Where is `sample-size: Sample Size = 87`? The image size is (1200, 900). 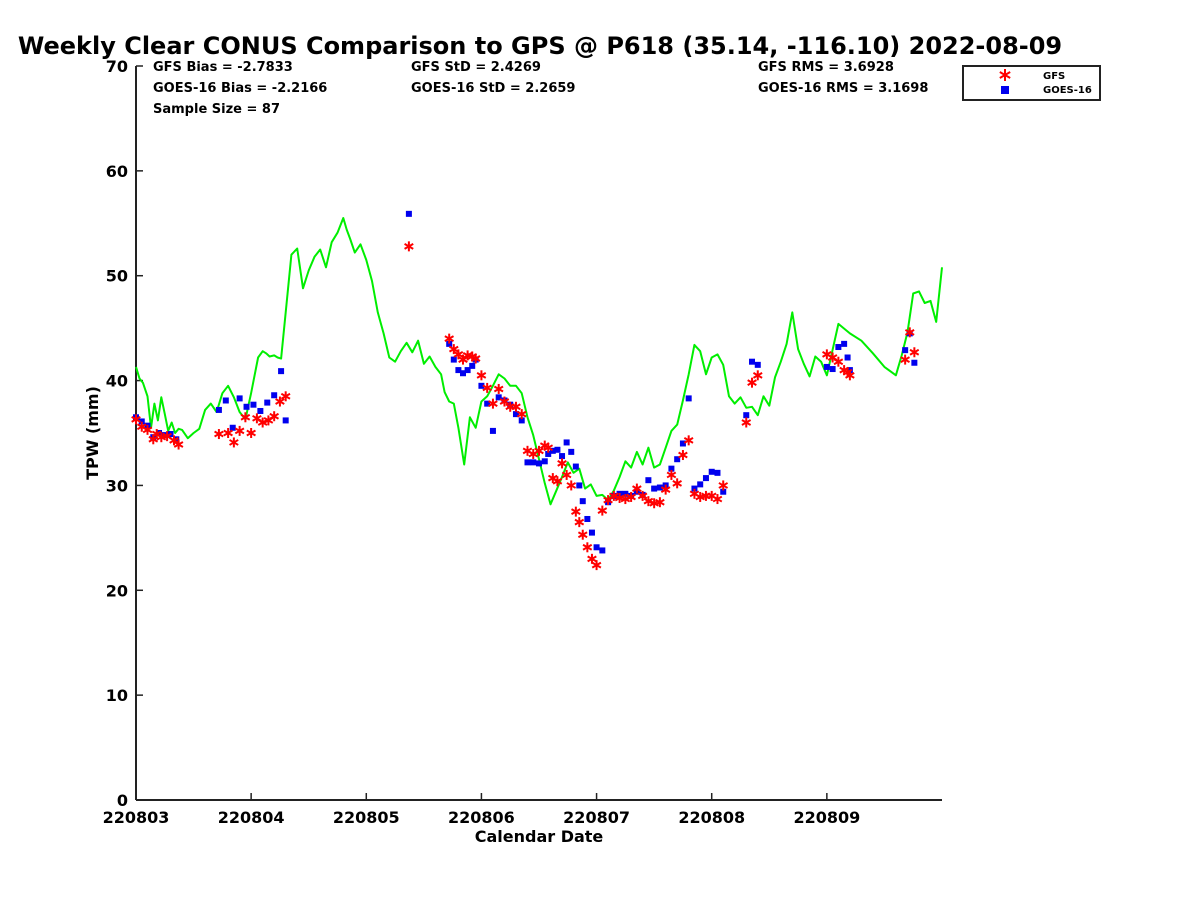
sample-size: Sample Size = 87 is located at coordinates (216, 109).